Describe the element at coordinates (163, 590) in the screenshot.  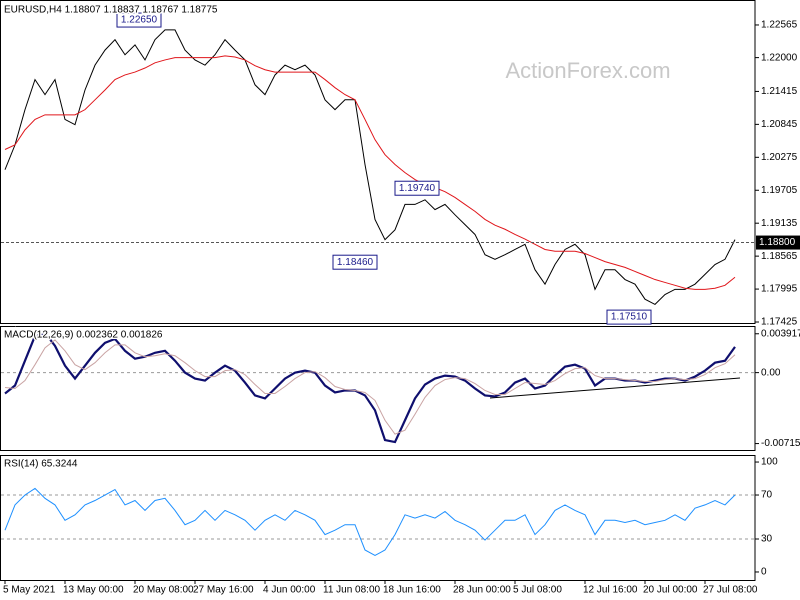
I see `x-tick-label: 20 May 08:00` at that location.